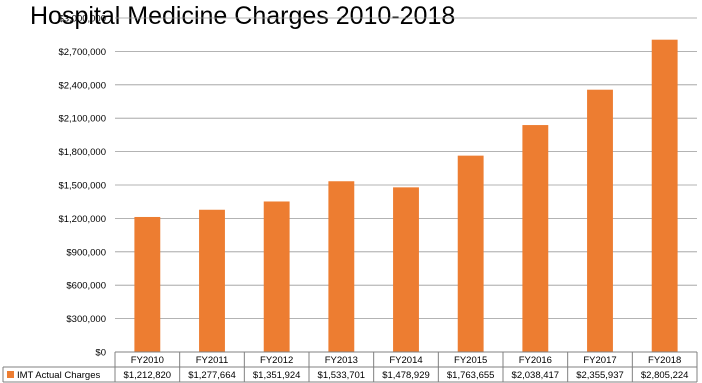 The height and width of the screenshot is (383, 702). I want to click on category-label: FY2013, so click(341, 360).